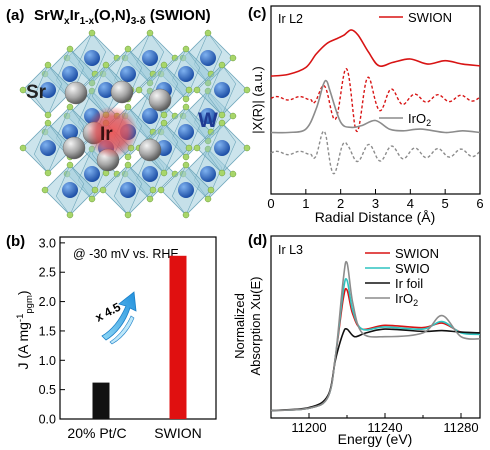 Image resolution: width=490 pixels, height=450 pixels. What do you see at coordinates (134, 433) in the screenshot?
I see `panel-b-x-axis: 20% Pt/C SWION` at bounding box center [134, 433].